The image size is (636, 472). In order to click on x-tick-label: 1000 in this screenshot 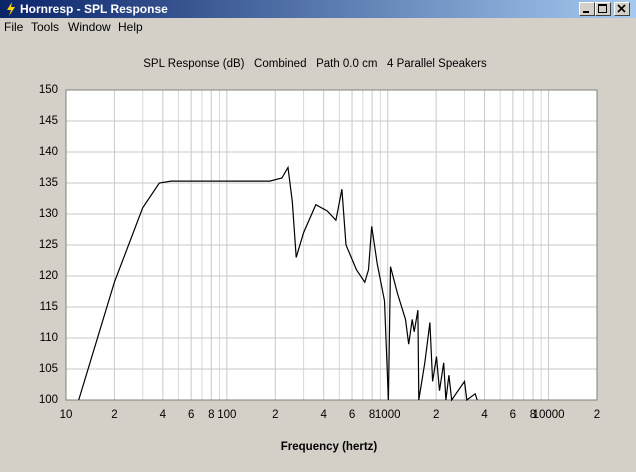, I will do `click(388, 415)`.